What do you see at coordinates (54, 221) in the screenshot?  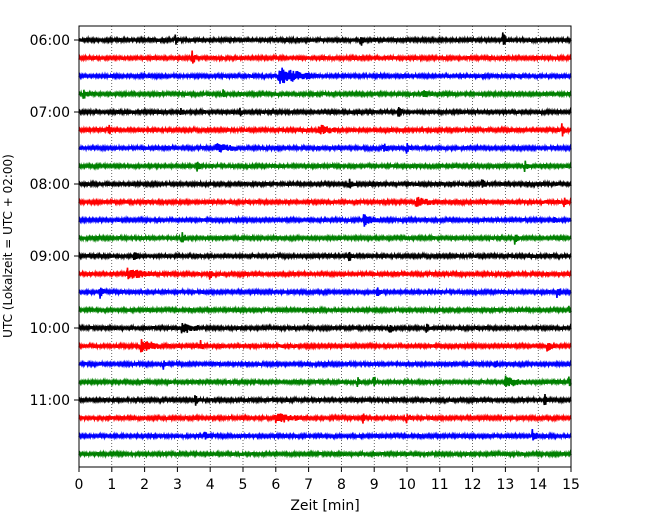 I see `y-axis-ticks: 06:00 07:00 08:00 09:00 10:00 11:00` at bounding box center [54, 221].